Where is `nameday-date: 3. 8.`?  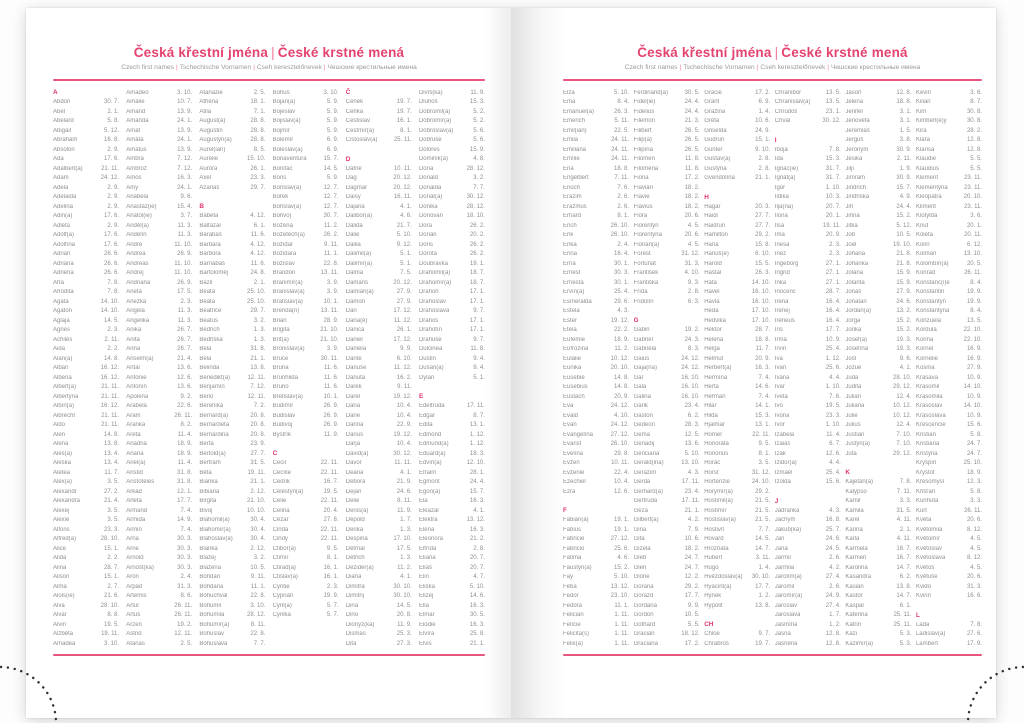
nameday-date: 3. 8. is located at coordinates (905, 140).